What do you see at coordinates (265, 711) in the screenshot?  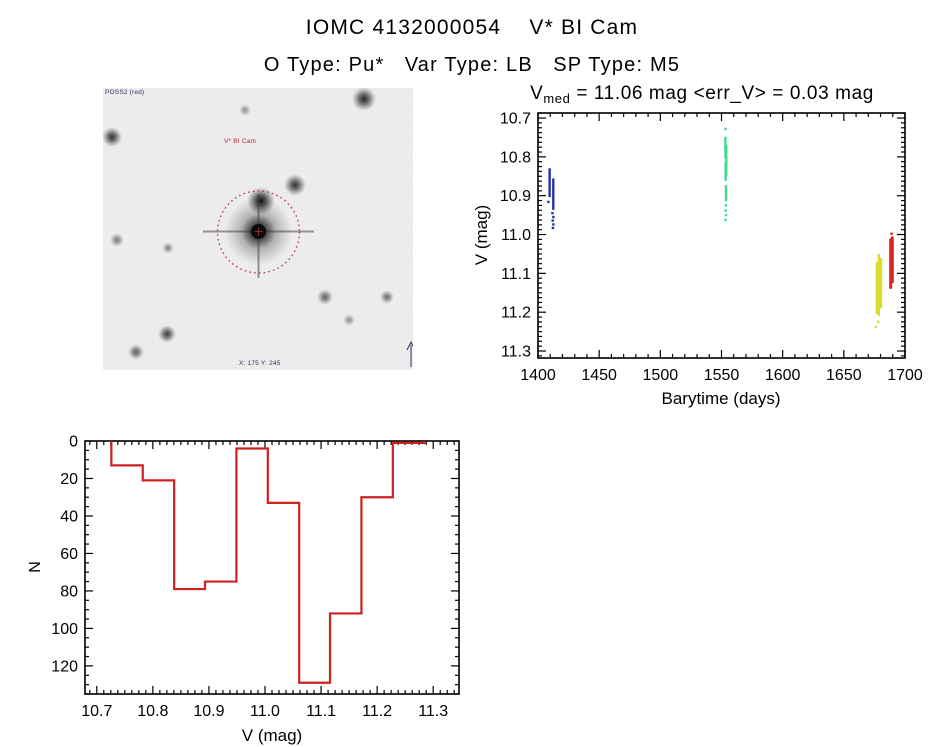 I see `x-tick-label: 11.0` at bounding box center [265, 711].